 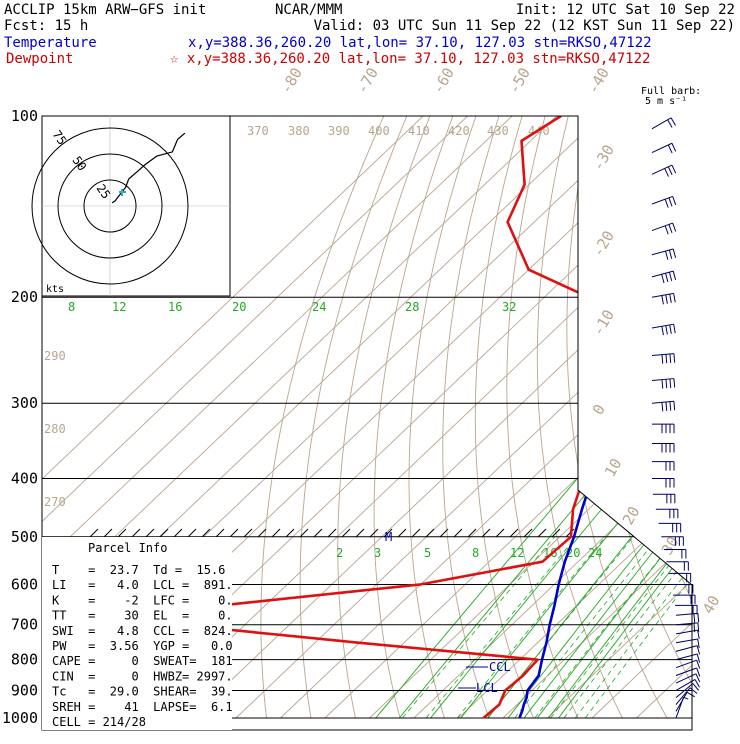 I want to click on barb-legend-line2: 5 m s⁻¹, so click(x=666, y=101).